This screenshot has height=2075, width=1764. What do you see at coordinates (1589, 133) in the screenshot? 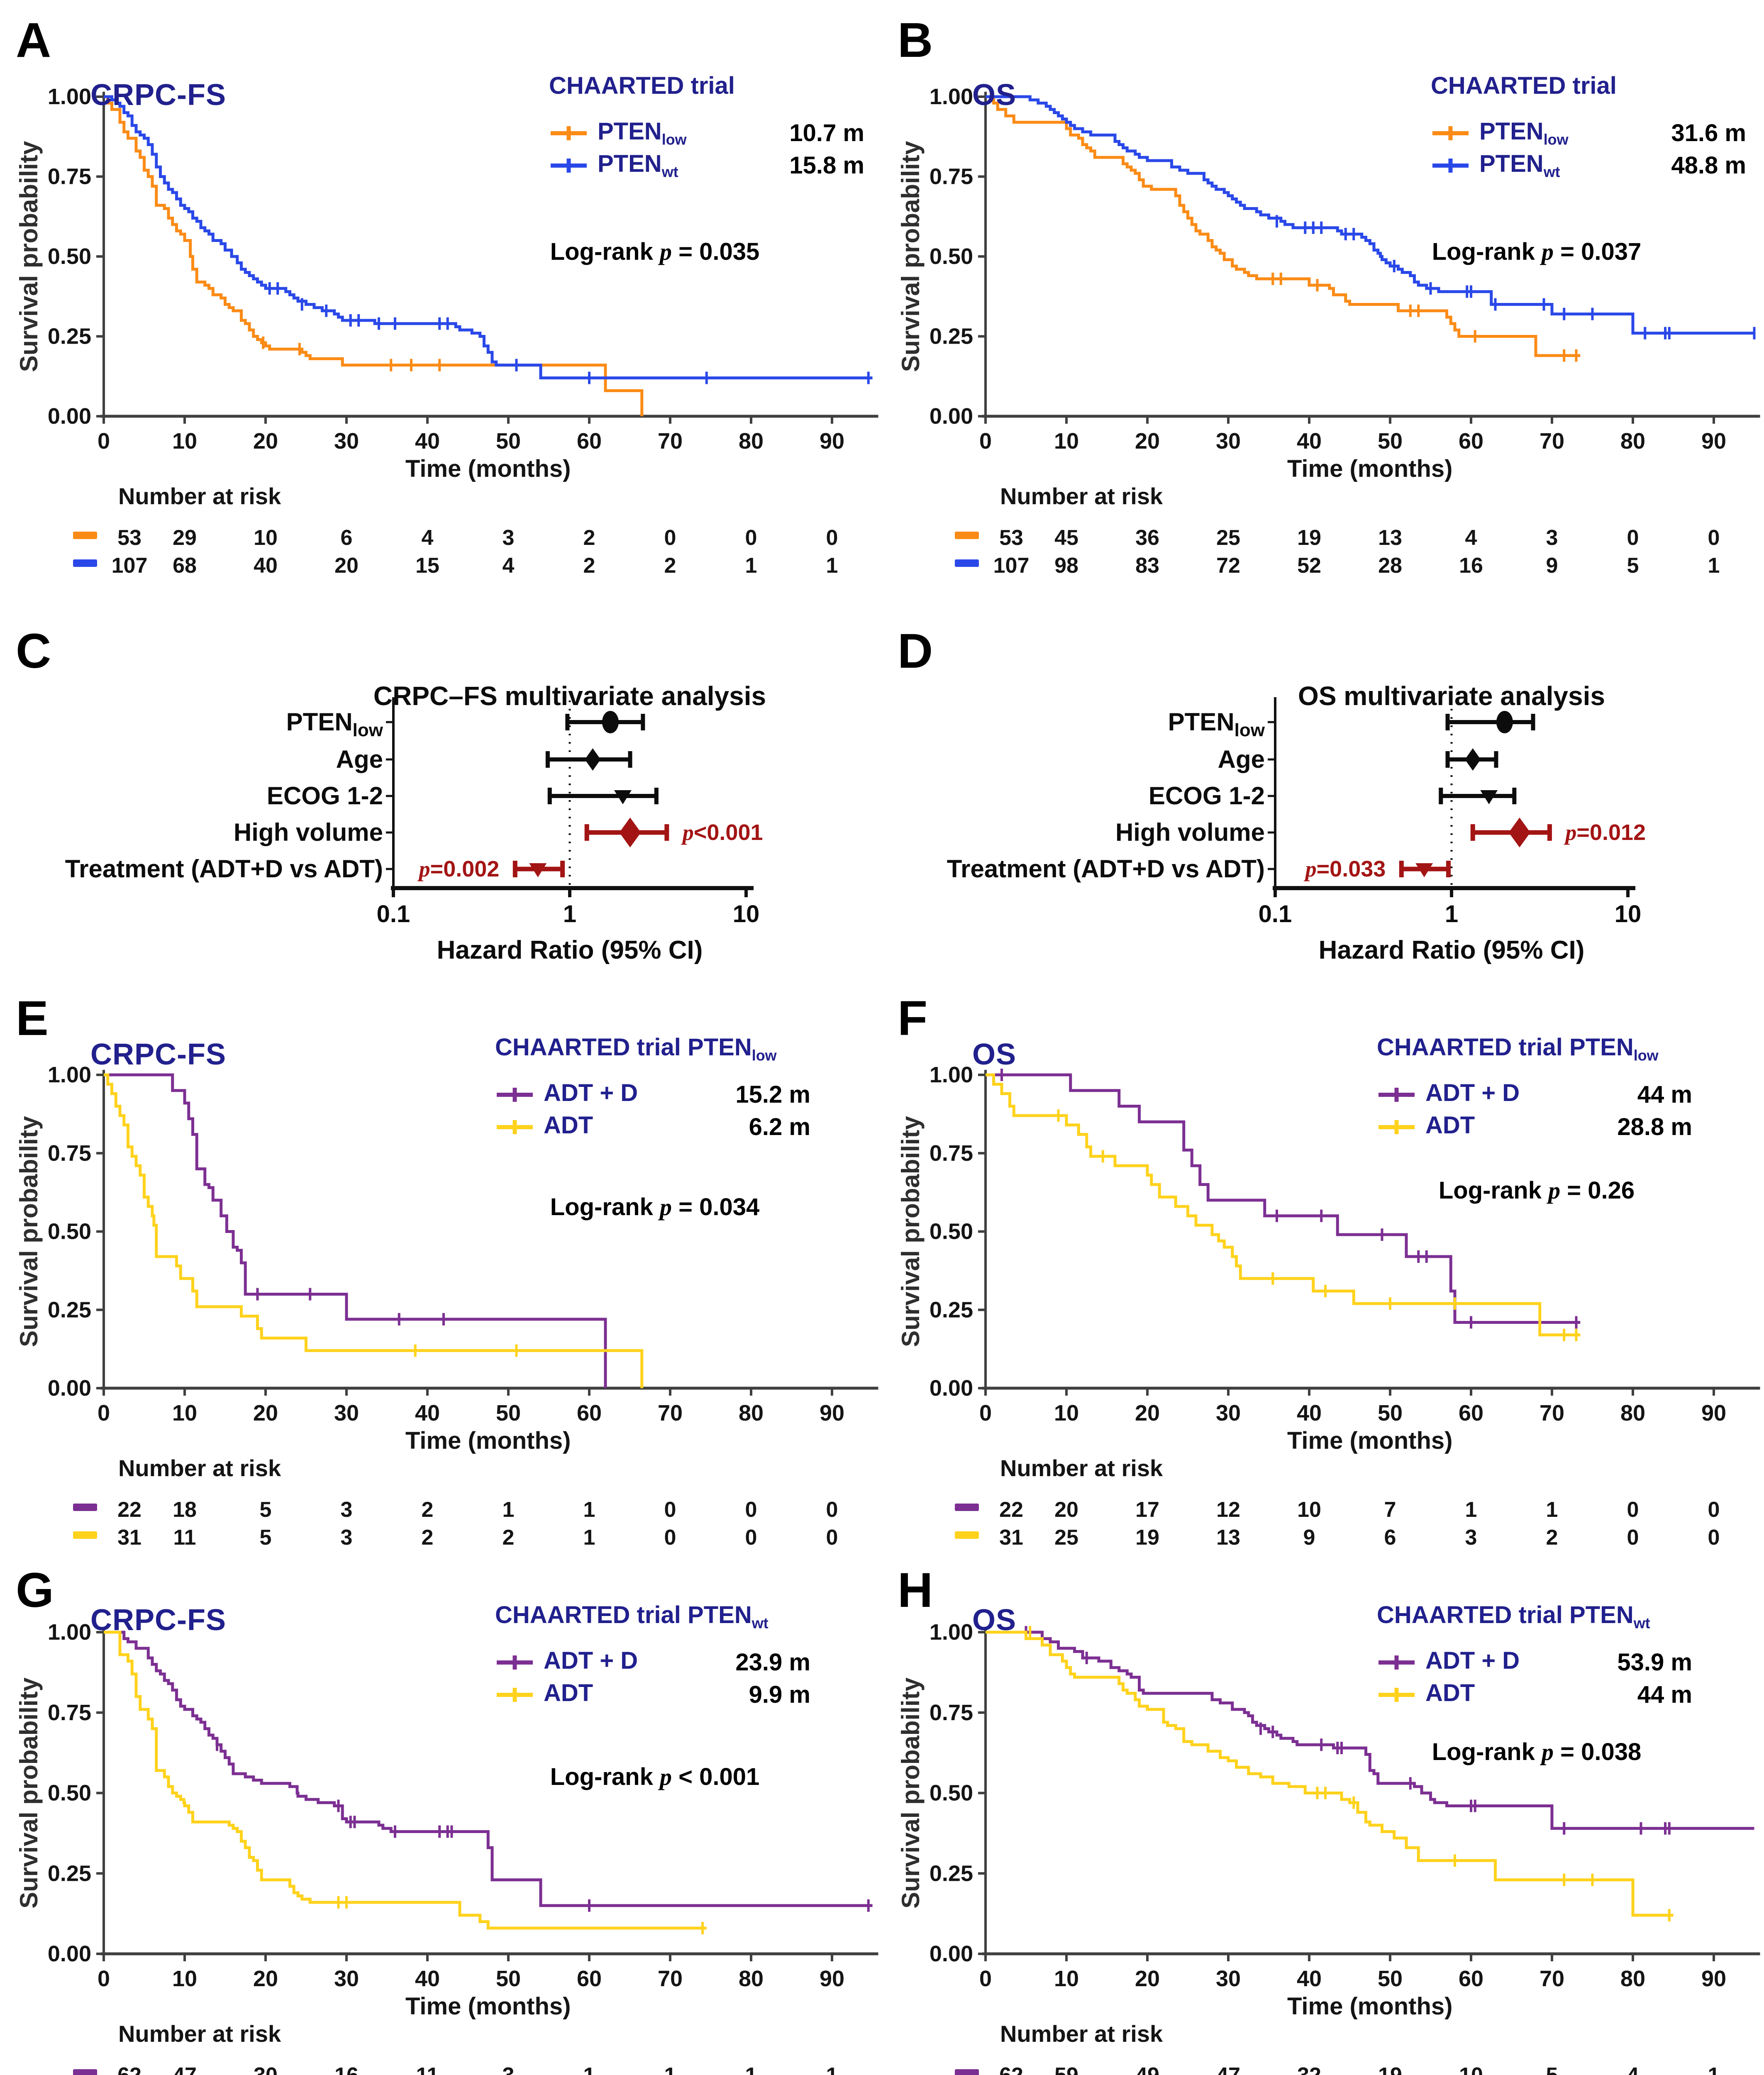
I see `legend-item: PTENlow 31.6 m` at bounding box center [1589, 133].